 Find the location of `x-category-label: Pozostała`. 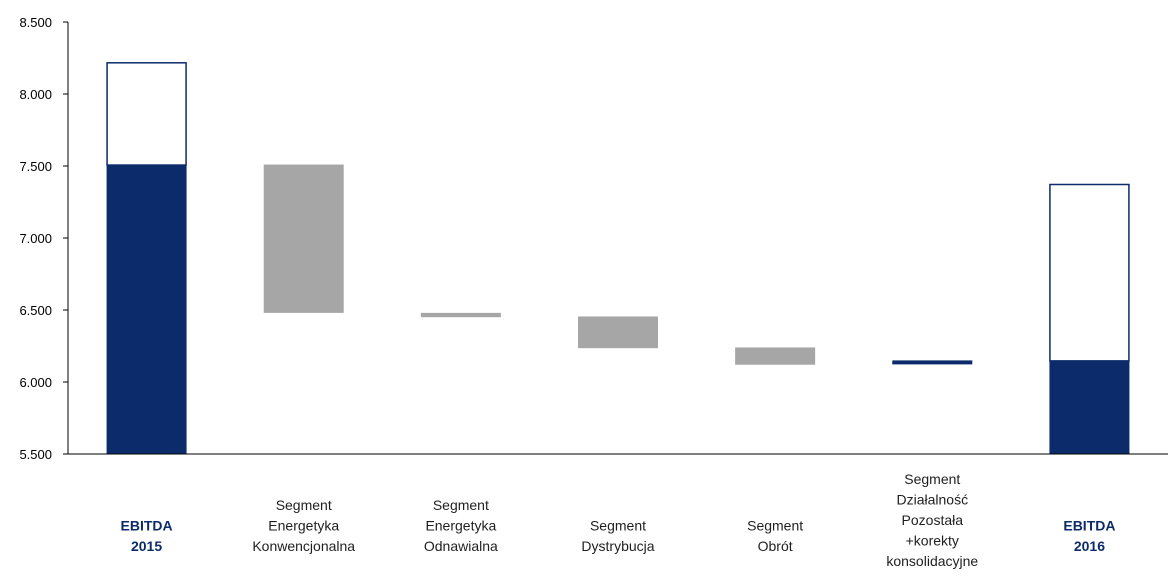

x-category-label: Pozostała is located at coordinates (933, 520).